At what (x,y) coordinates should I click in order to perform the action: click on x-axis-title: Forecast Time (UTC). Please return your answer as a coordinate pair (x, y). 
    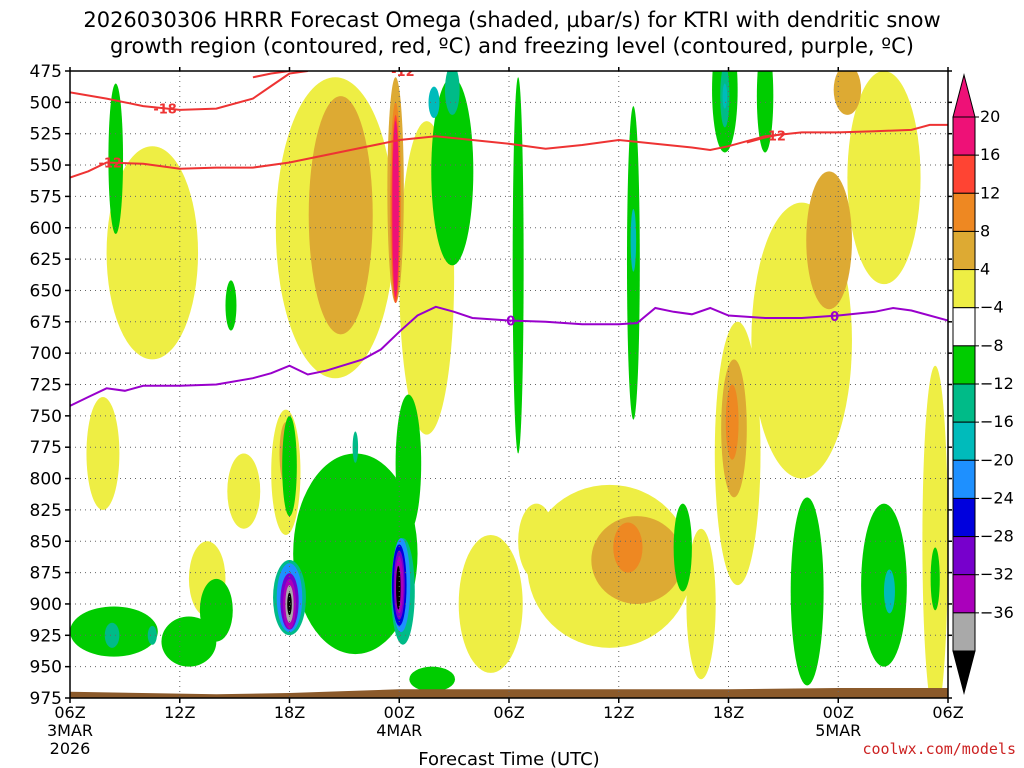
    Looking at the image, I should click on (508, 758).